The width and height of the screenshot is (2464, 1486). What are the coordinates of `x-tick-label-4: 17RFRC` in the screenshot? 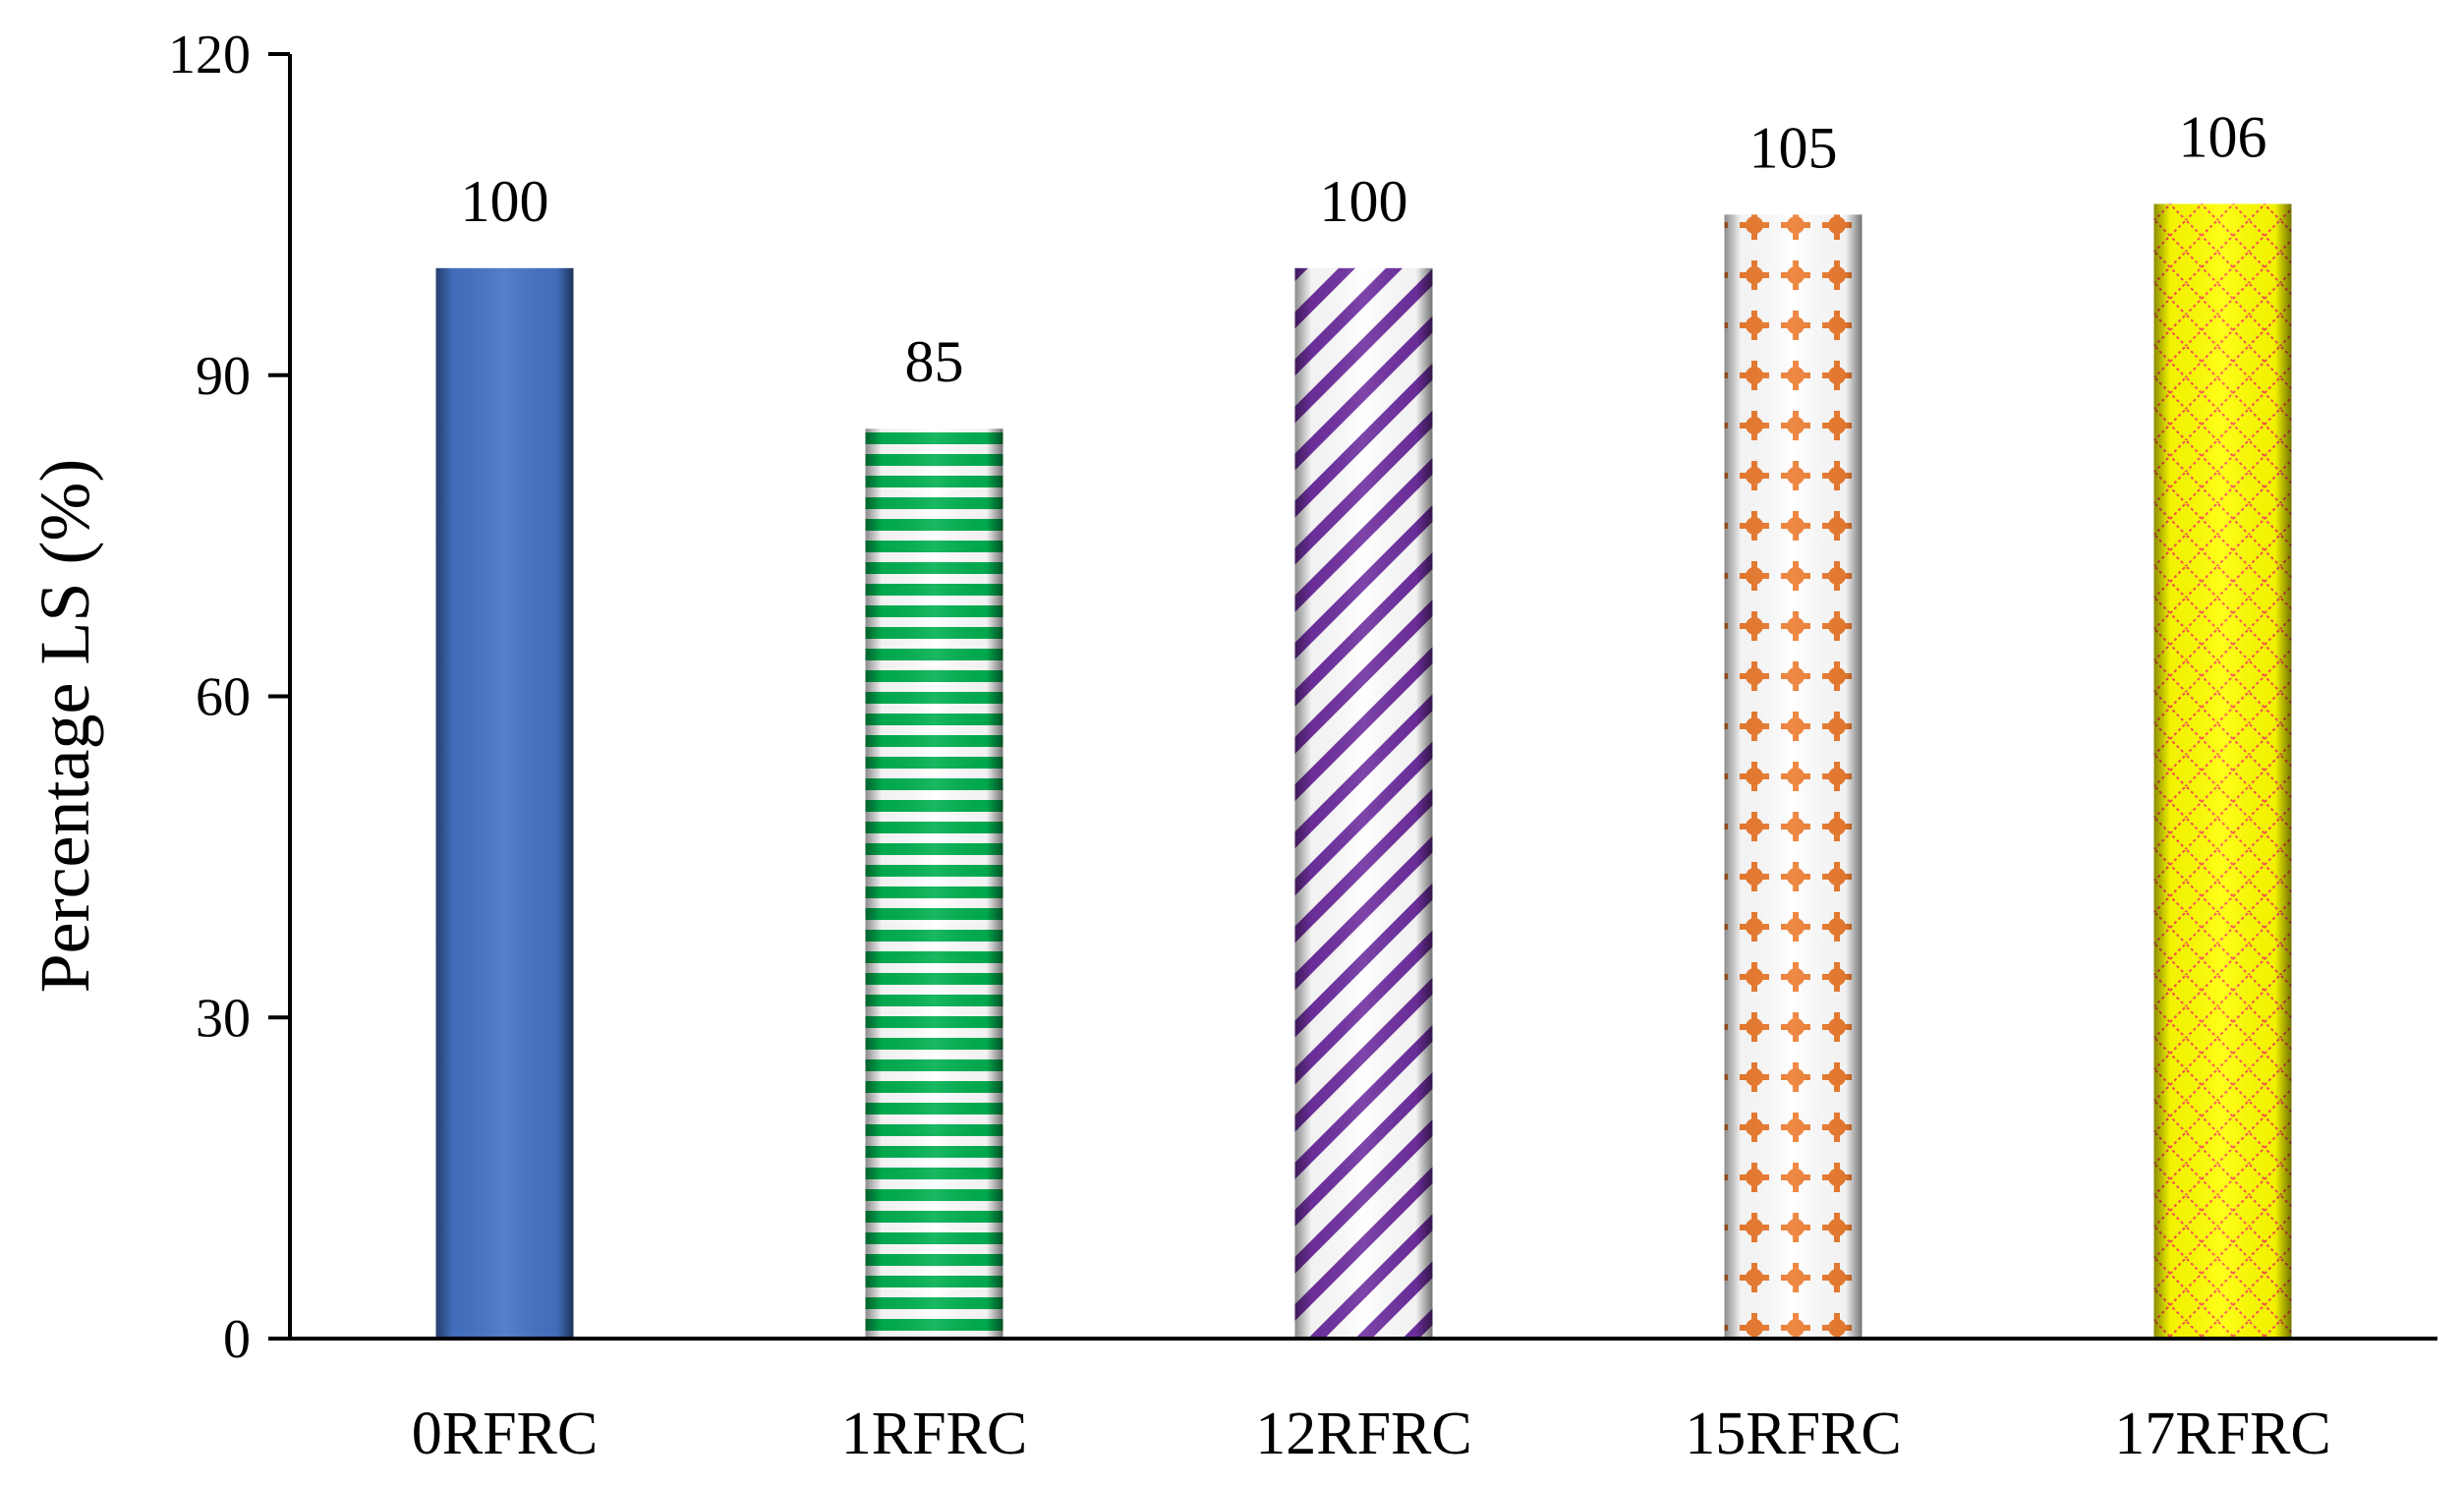 It's located at (2222, 1433).